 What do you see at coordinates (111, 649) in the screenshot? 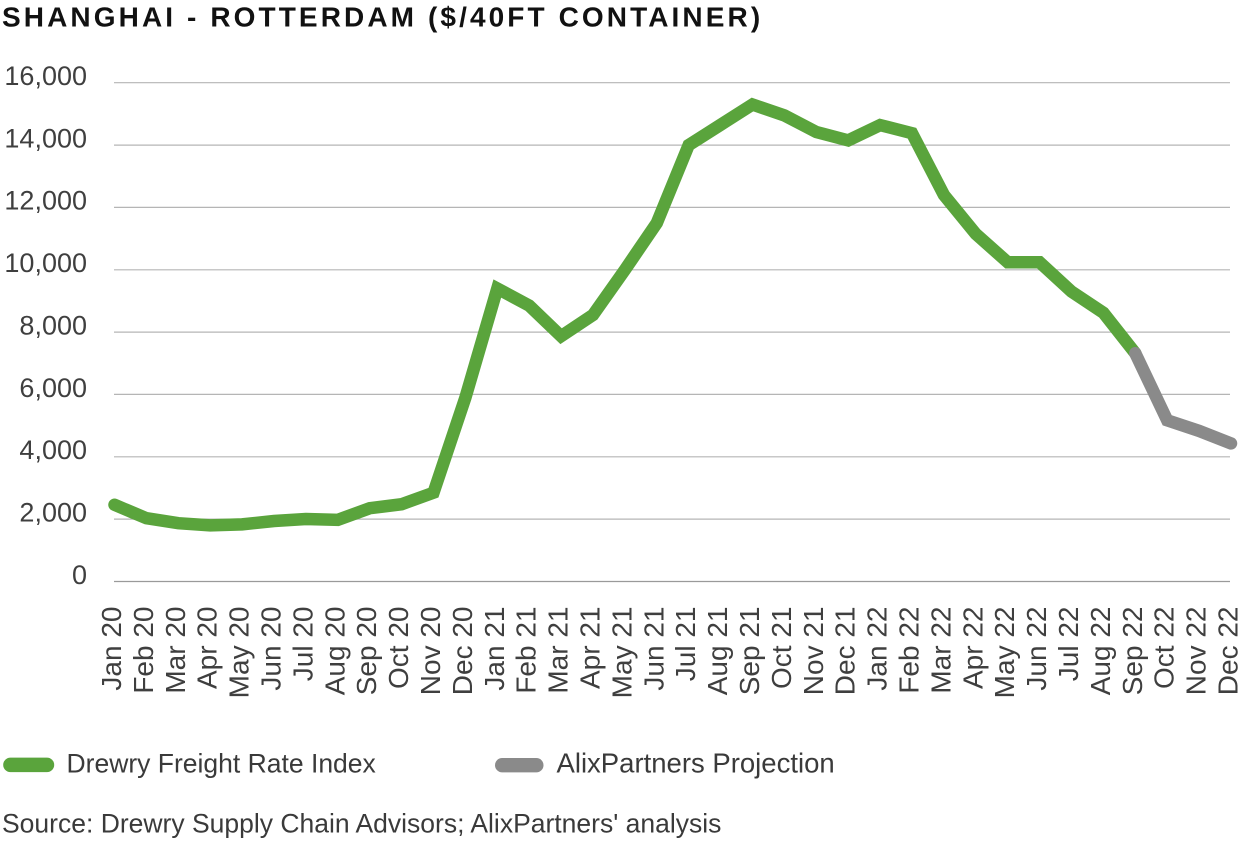
I see `svg-text: Jan 20` at bounding box center [111, 649].